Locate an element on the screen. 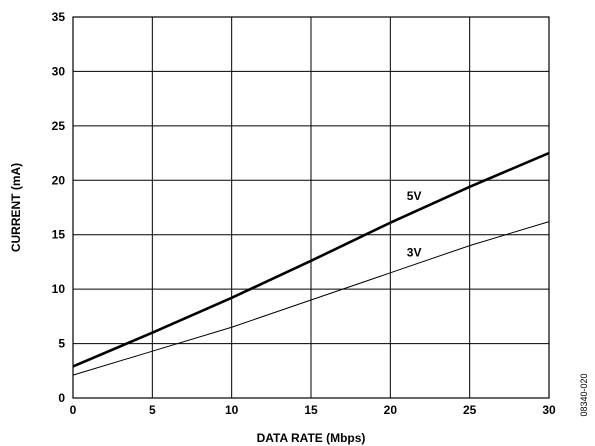 The height and width of the screenshot is (446, 595). series-labels: 5V 3V is located at coordinates (414, 224).